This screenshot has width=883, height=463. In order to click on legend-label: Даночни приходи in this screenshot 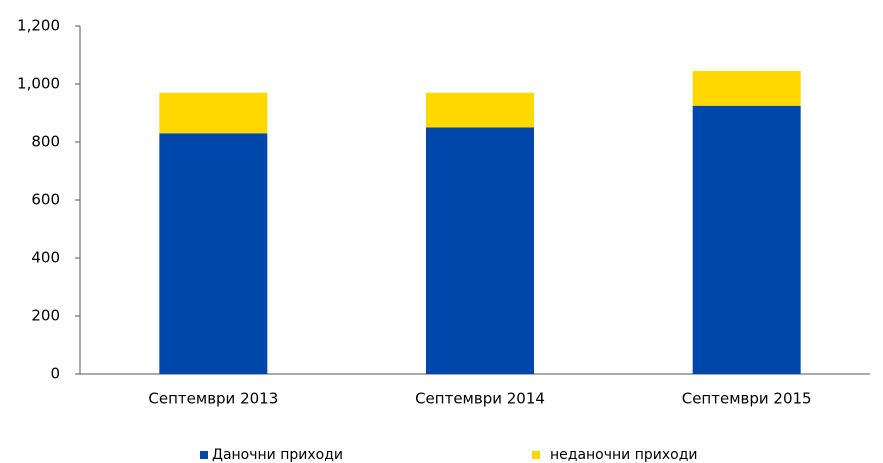, I will do `click(277, 455)`.